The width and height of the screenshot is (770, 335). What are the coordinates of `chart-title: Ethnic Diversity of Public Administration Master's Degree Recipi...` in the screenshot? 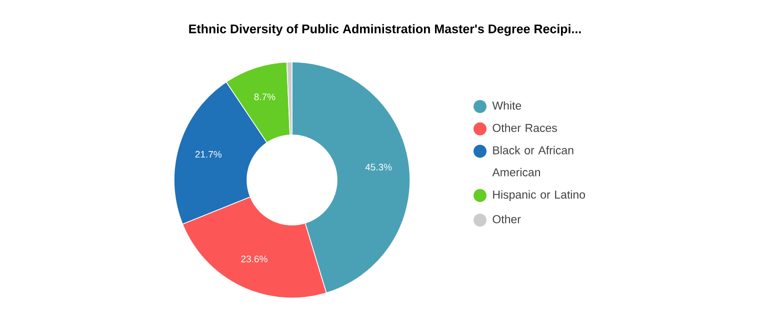 It's located at (385, 30).